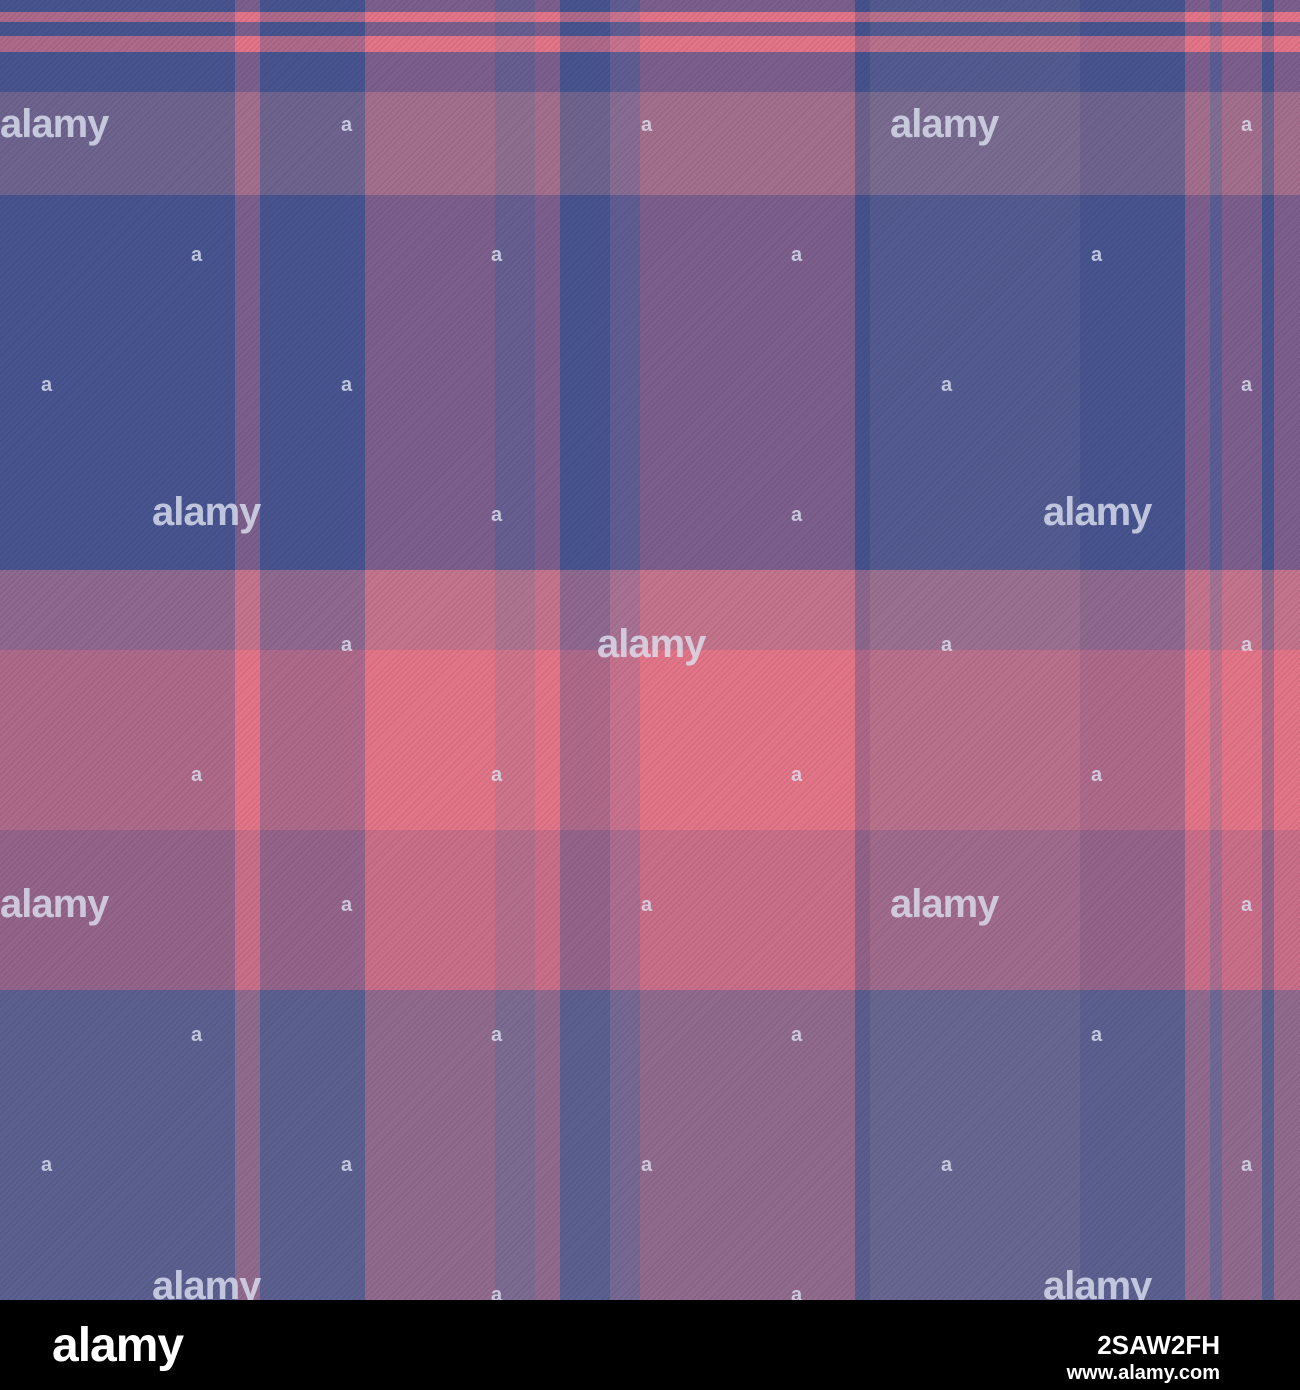 This screenshot has width=1300, height=1390. I want to click on stock-footer-bar: alamy 2SAW2FH www.alamy.com, so click(650, 1345).